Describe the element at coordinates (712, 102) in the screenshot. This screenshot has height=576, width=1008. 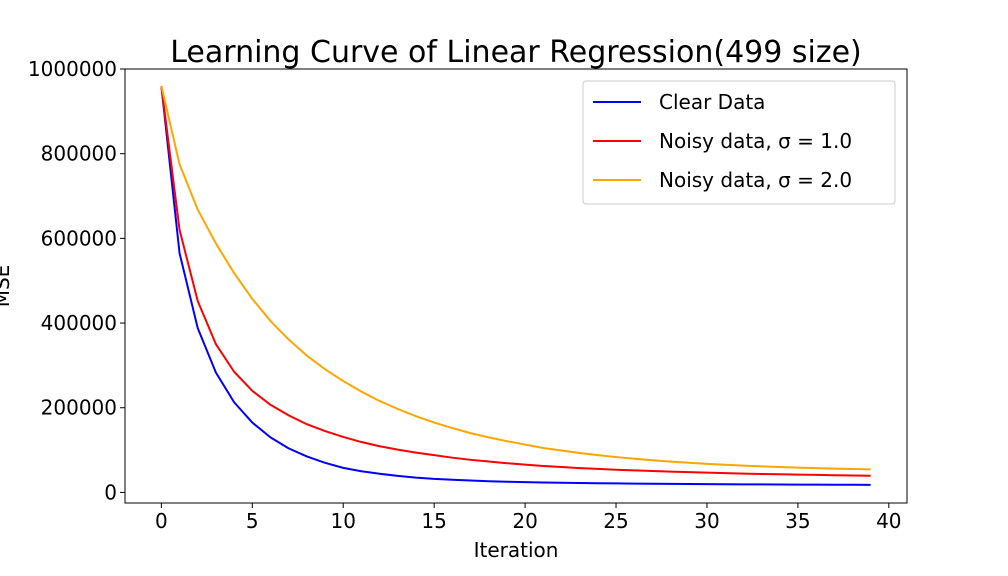
I see `legend-label: Clear Data` at that location.